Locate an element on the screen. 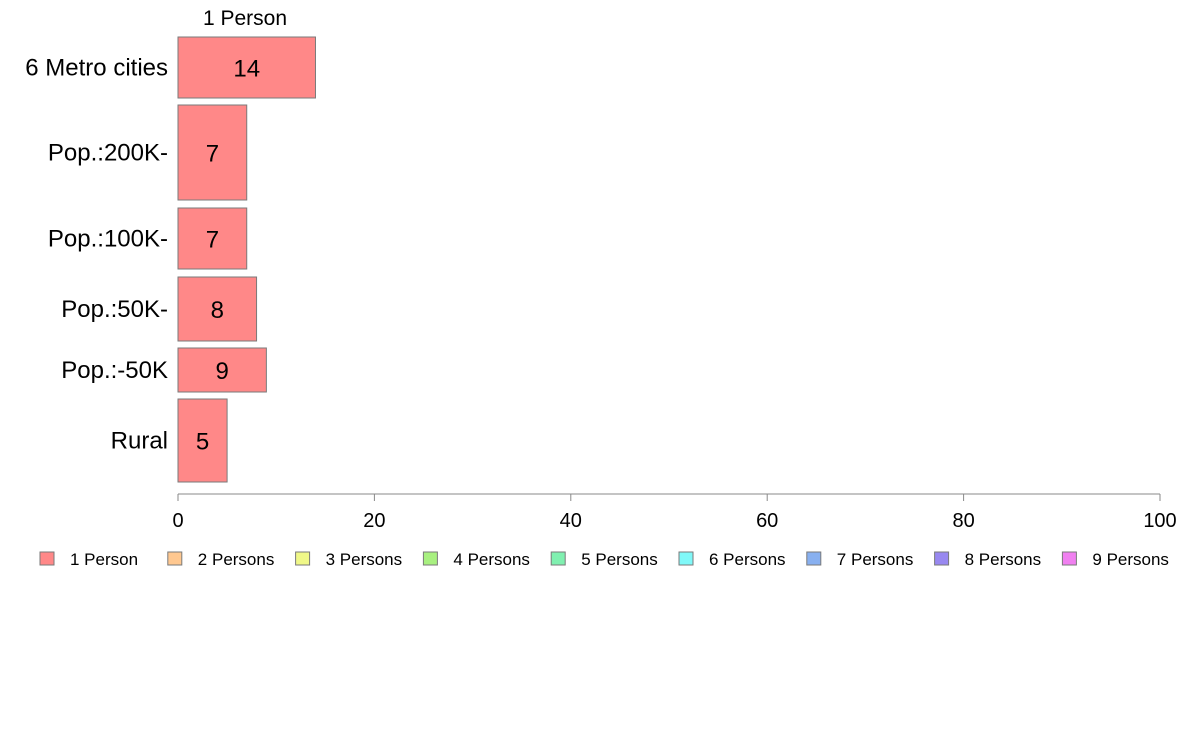 The image size is (1188, 736). category-label: Pop.:200K- is located at coordinates (108, 153).